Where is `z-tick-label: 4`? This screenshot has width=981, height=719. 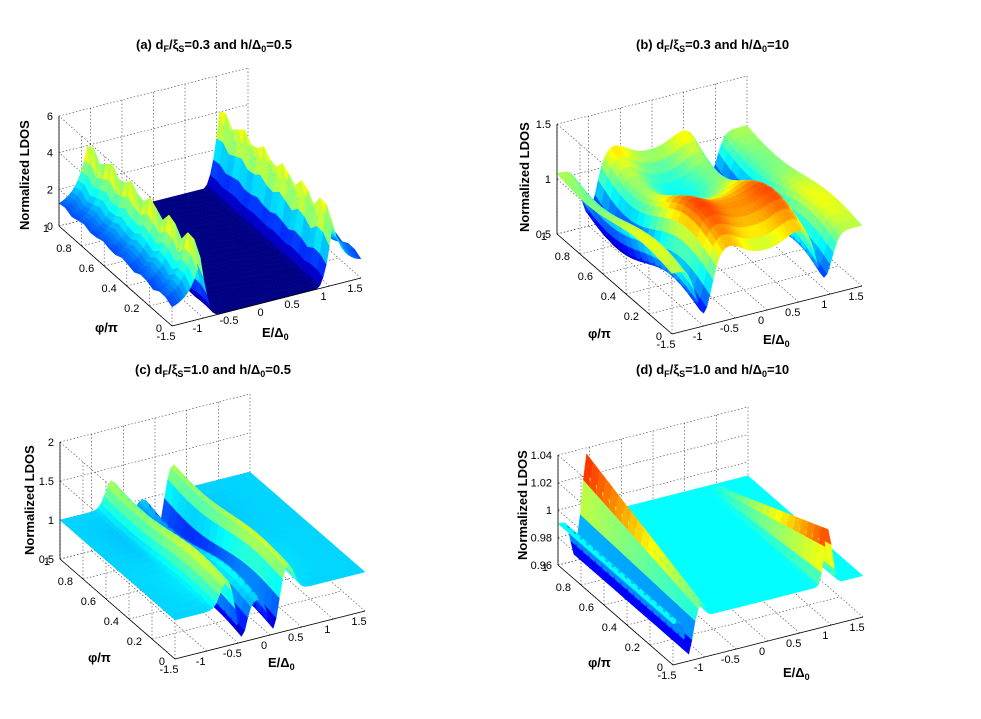
z-tick-label: 4 is located at coordinates (50, 154).